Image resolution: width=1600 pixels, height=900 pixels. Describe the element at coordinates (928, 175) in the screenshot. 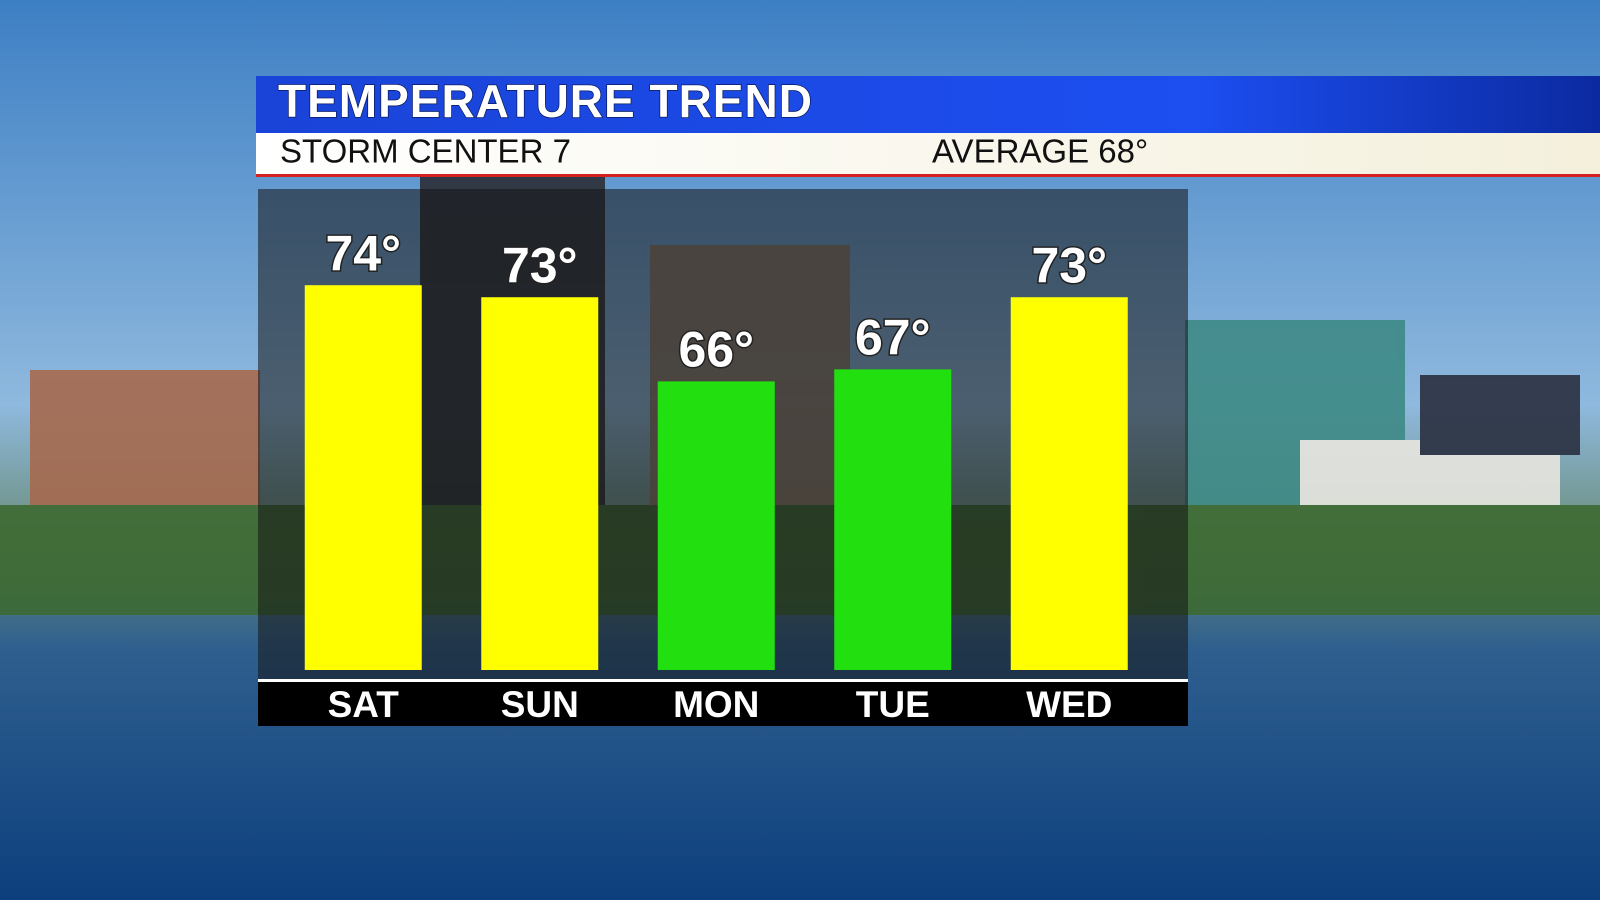

I see `header-rule` at that location.